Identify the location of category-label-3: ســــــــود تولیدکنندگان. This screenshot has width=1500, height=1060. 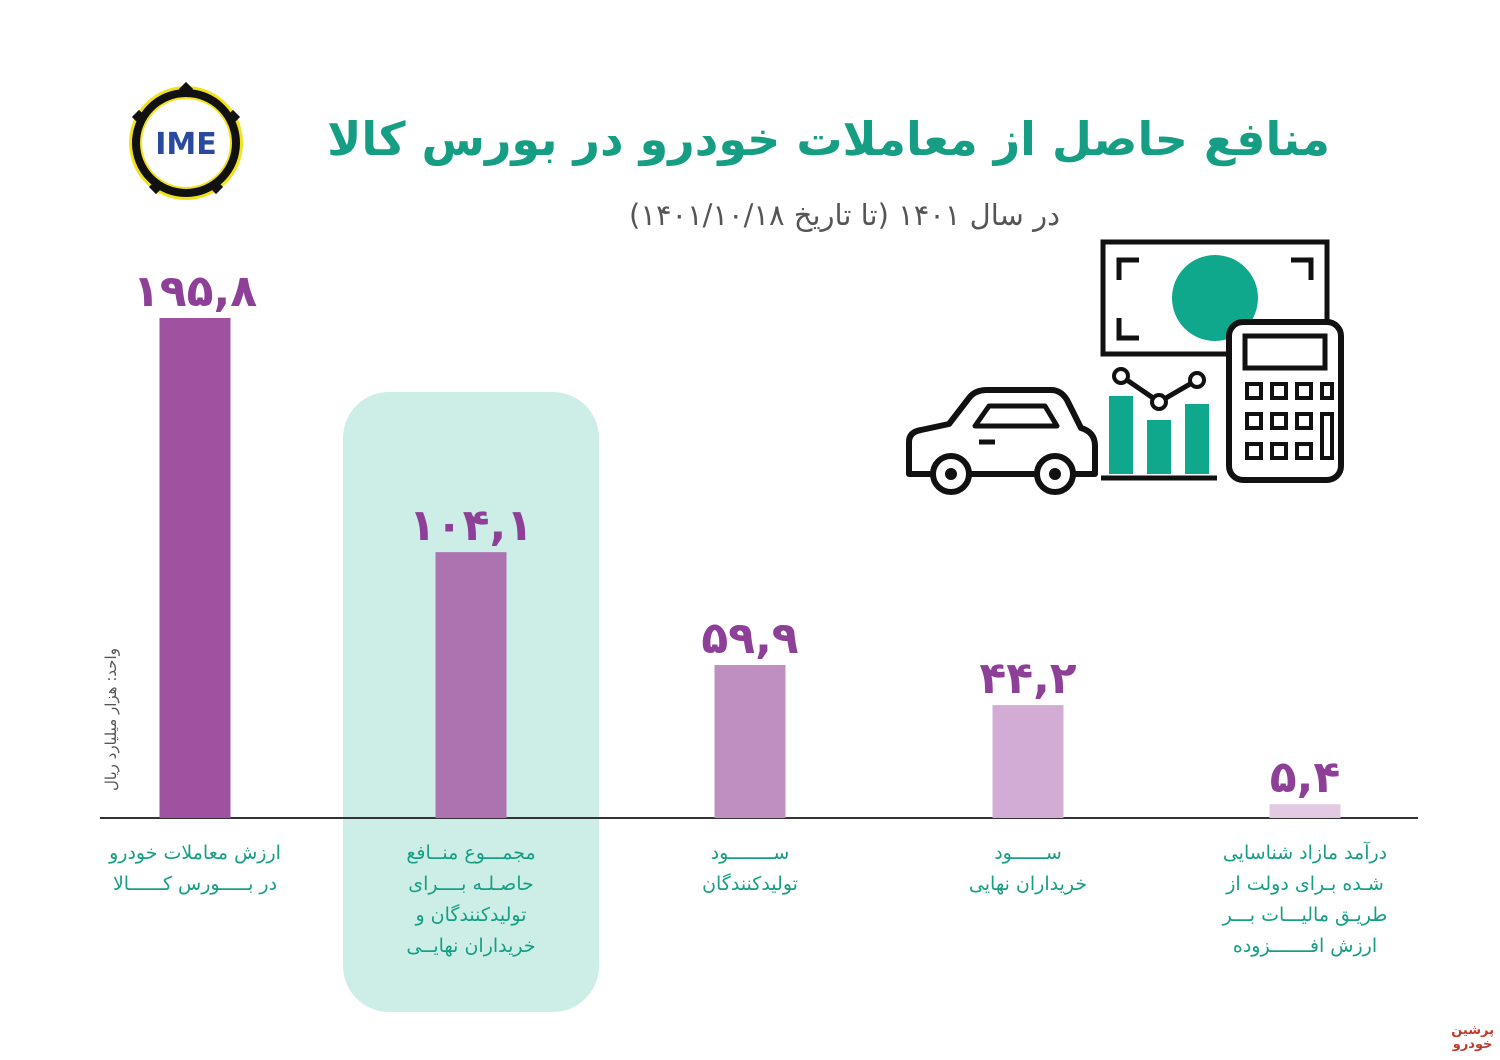
(750, 869).